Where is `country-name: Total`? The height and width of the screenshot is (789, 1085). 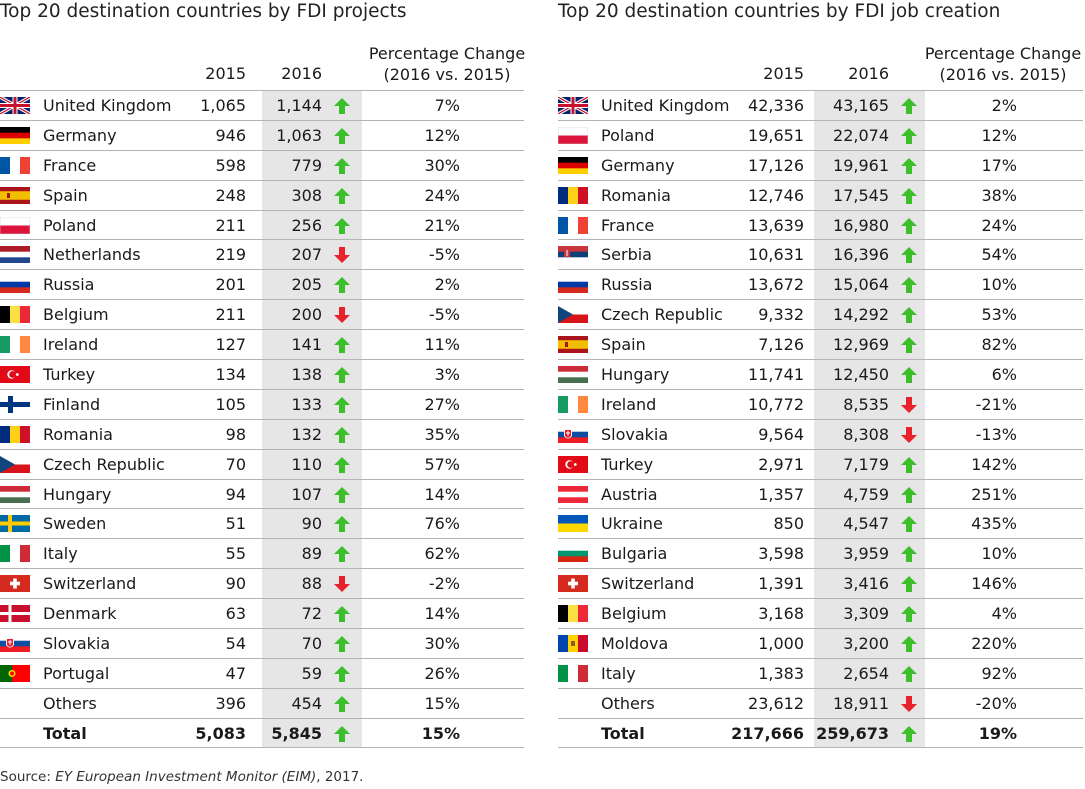
country-name: Total is located at coordinates (65, 733).